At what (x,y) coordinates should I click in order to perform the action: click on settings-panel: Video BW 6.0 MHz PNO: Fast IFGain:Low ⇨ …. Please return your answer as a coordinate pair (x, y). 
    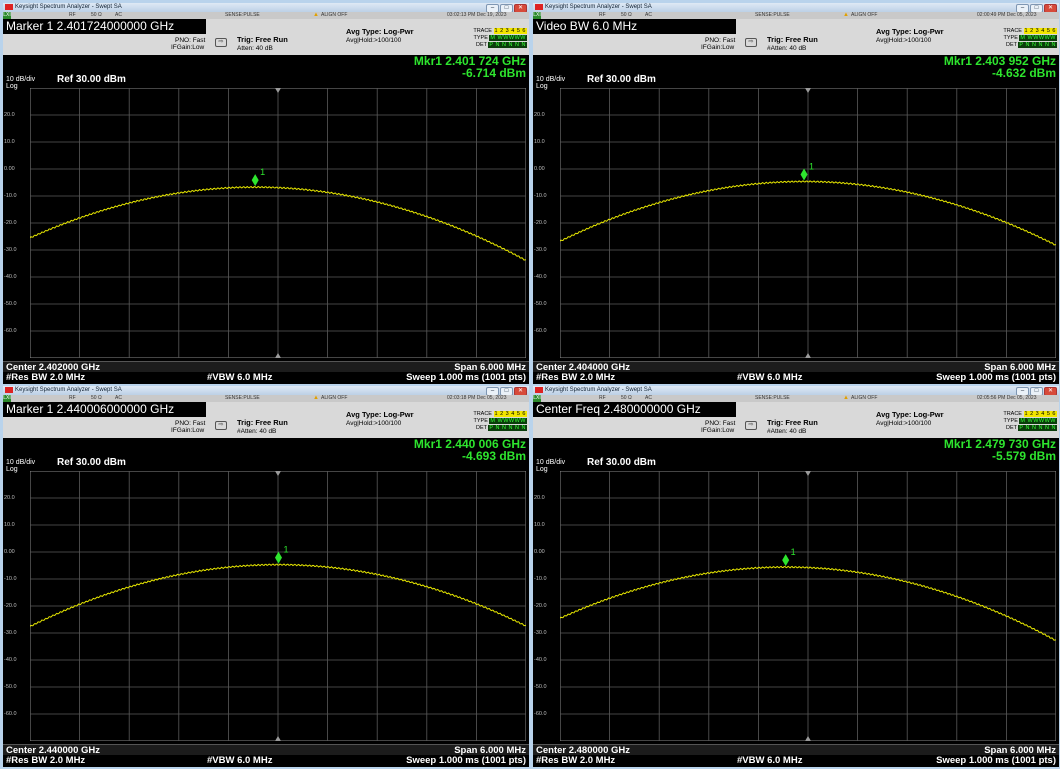
    Looking at the image, I should click on (796, 37).